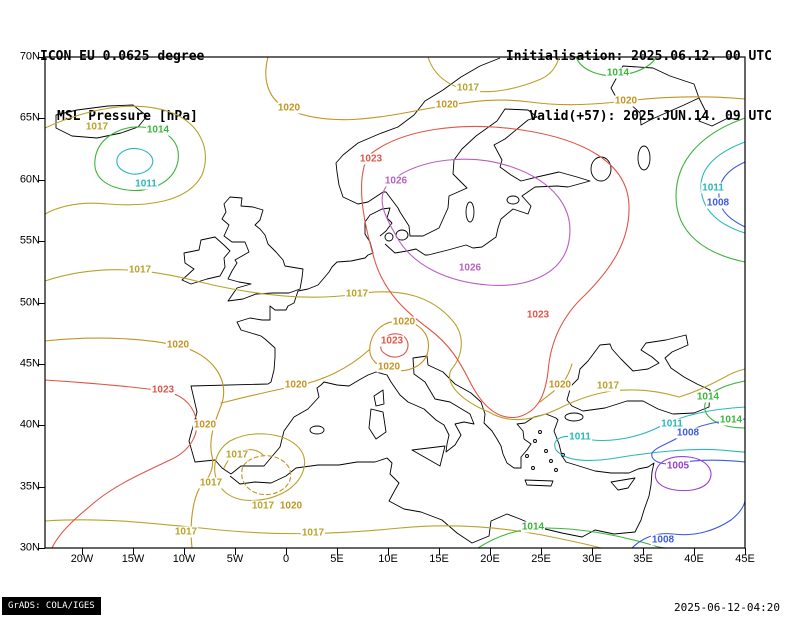  What do you see at coordinates (601, 169) in the screenshot?
I see `lake-ladoga` at bounding box center [601, 169].